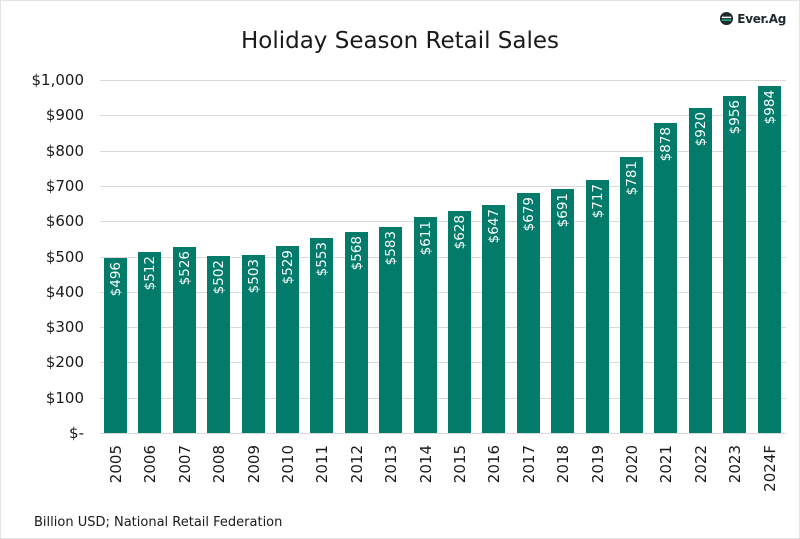 The width and height of the screenshot is (800, 539). What do you see at coordinates (493, 319) in the screenshot?
I see `bar: $647` at bounding box center [493, 319].